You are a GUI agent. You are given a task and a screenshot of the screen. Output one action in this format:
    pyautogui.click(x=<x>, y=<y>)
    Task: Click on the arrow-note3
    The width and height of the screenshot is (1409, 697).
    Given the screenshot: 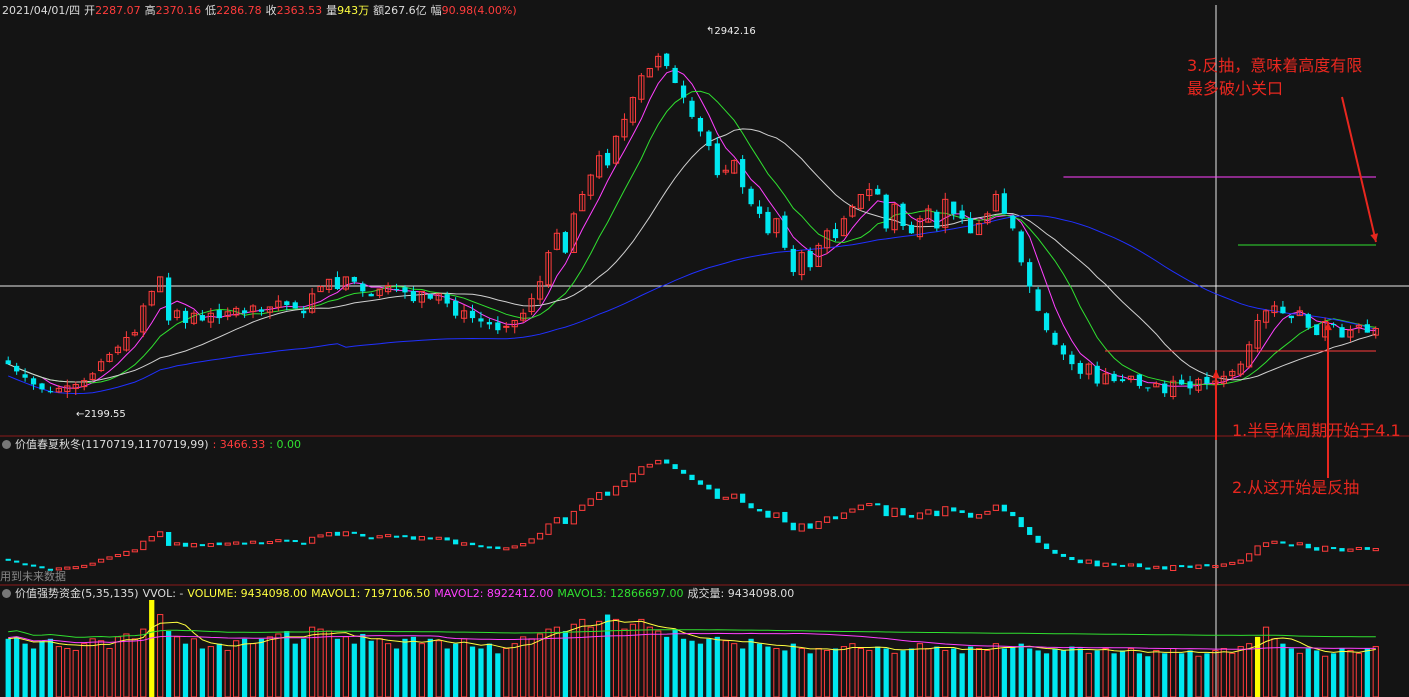 What is the action you would take?
    pyautogui.click(x=1359, y=169)
    